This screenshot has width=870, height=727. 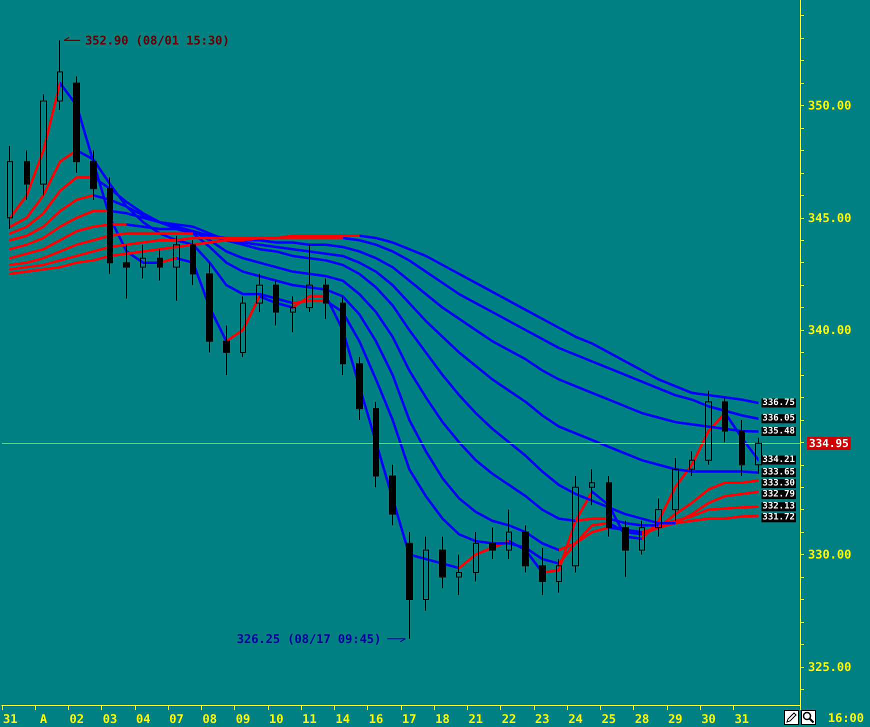 I want to click on data-label: 331.72, so click(x=778, y=517).